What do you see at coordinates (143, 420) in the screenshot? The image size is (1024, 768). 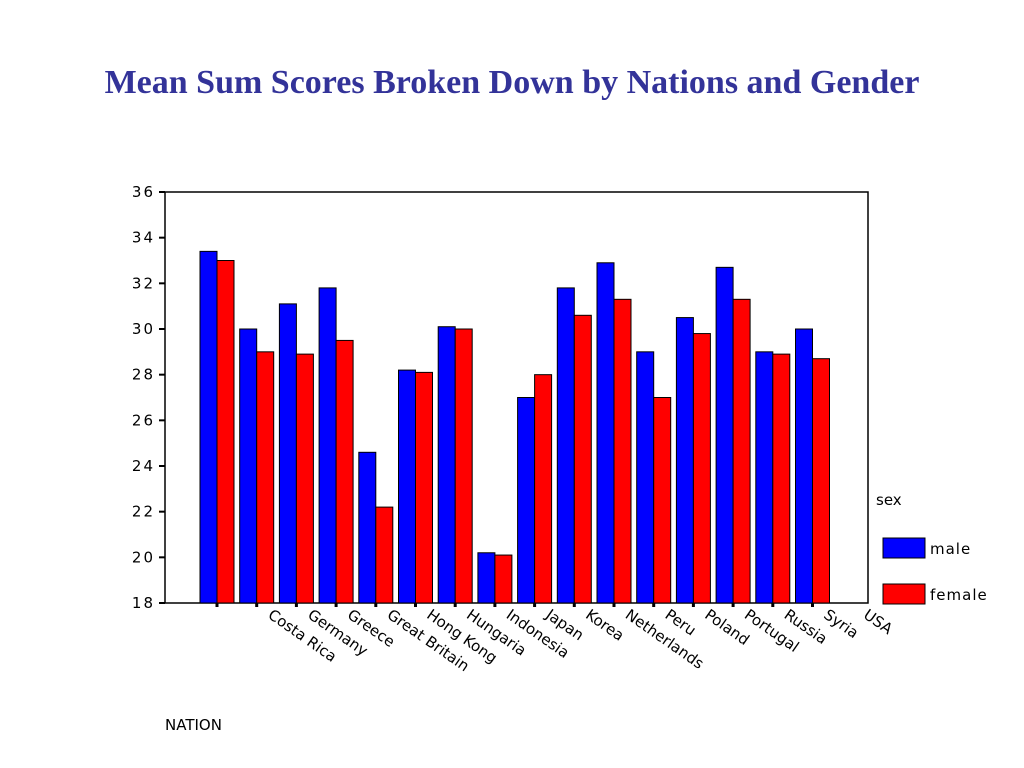 I see `y-tick-label: 26` at bounding box center [143, 420].